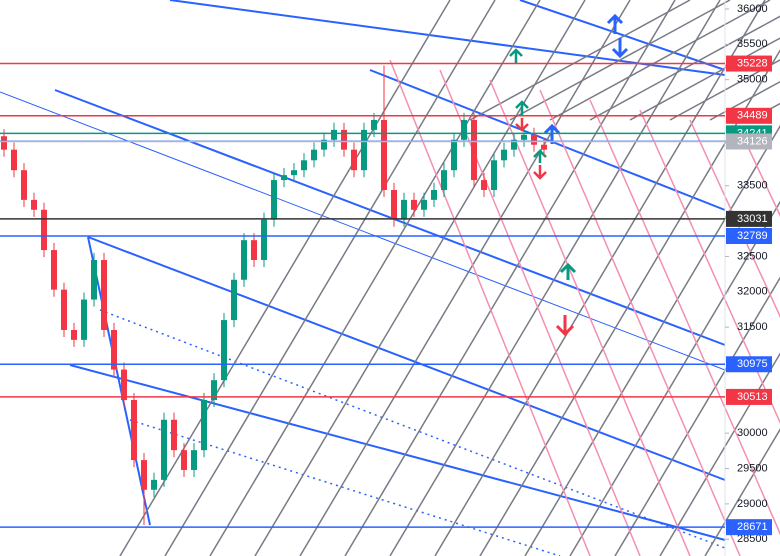 The width and height of the screenshot is (780, 556). What do you see at coordinates (752, 433) in the screenshot?
I see `y-tick-label: 30000` at bounding box center [752, 433].